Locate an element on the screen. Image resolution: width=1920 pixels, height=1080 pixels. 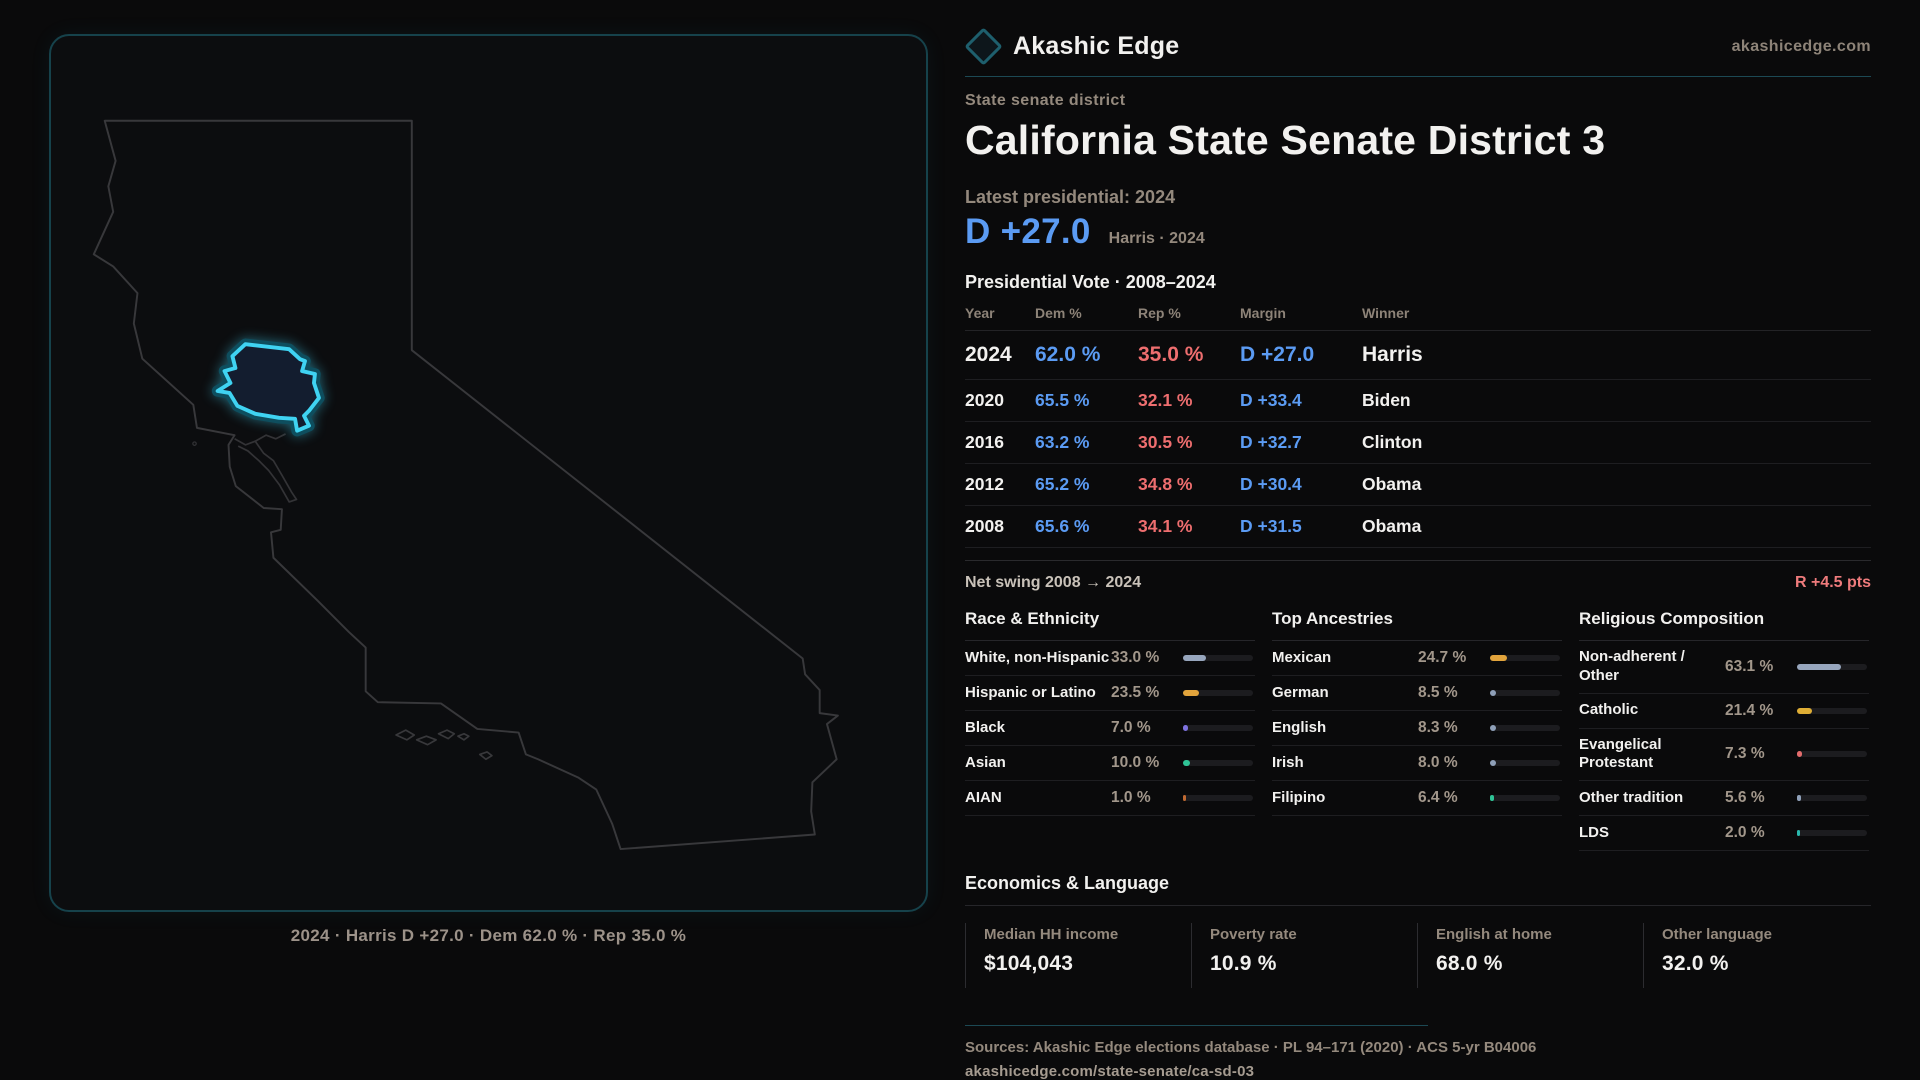
footer-divider is located at coordinates (1196, 1026).